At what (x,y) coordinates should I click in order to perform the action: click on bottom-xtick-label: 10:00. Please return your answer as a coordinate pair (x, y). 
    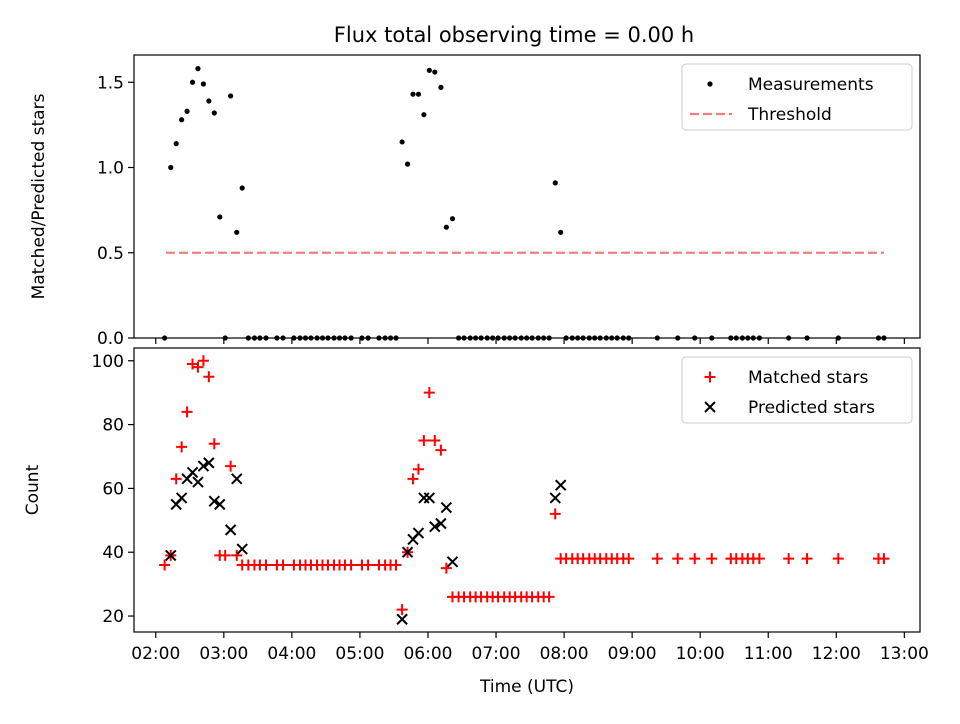
    Looking at the image, I should click on (700, 654).